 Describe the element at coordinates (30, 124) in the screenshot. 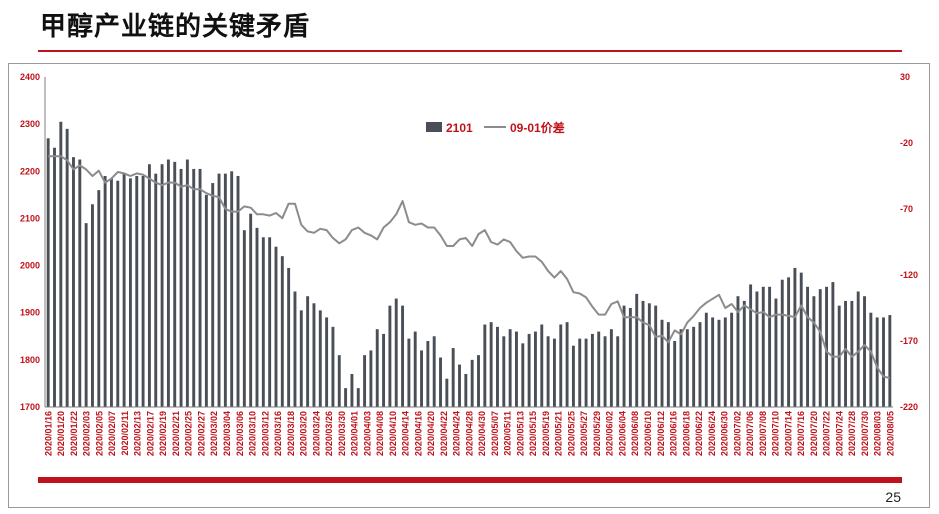

I see `y-left-tick-label: 2300` at that location.